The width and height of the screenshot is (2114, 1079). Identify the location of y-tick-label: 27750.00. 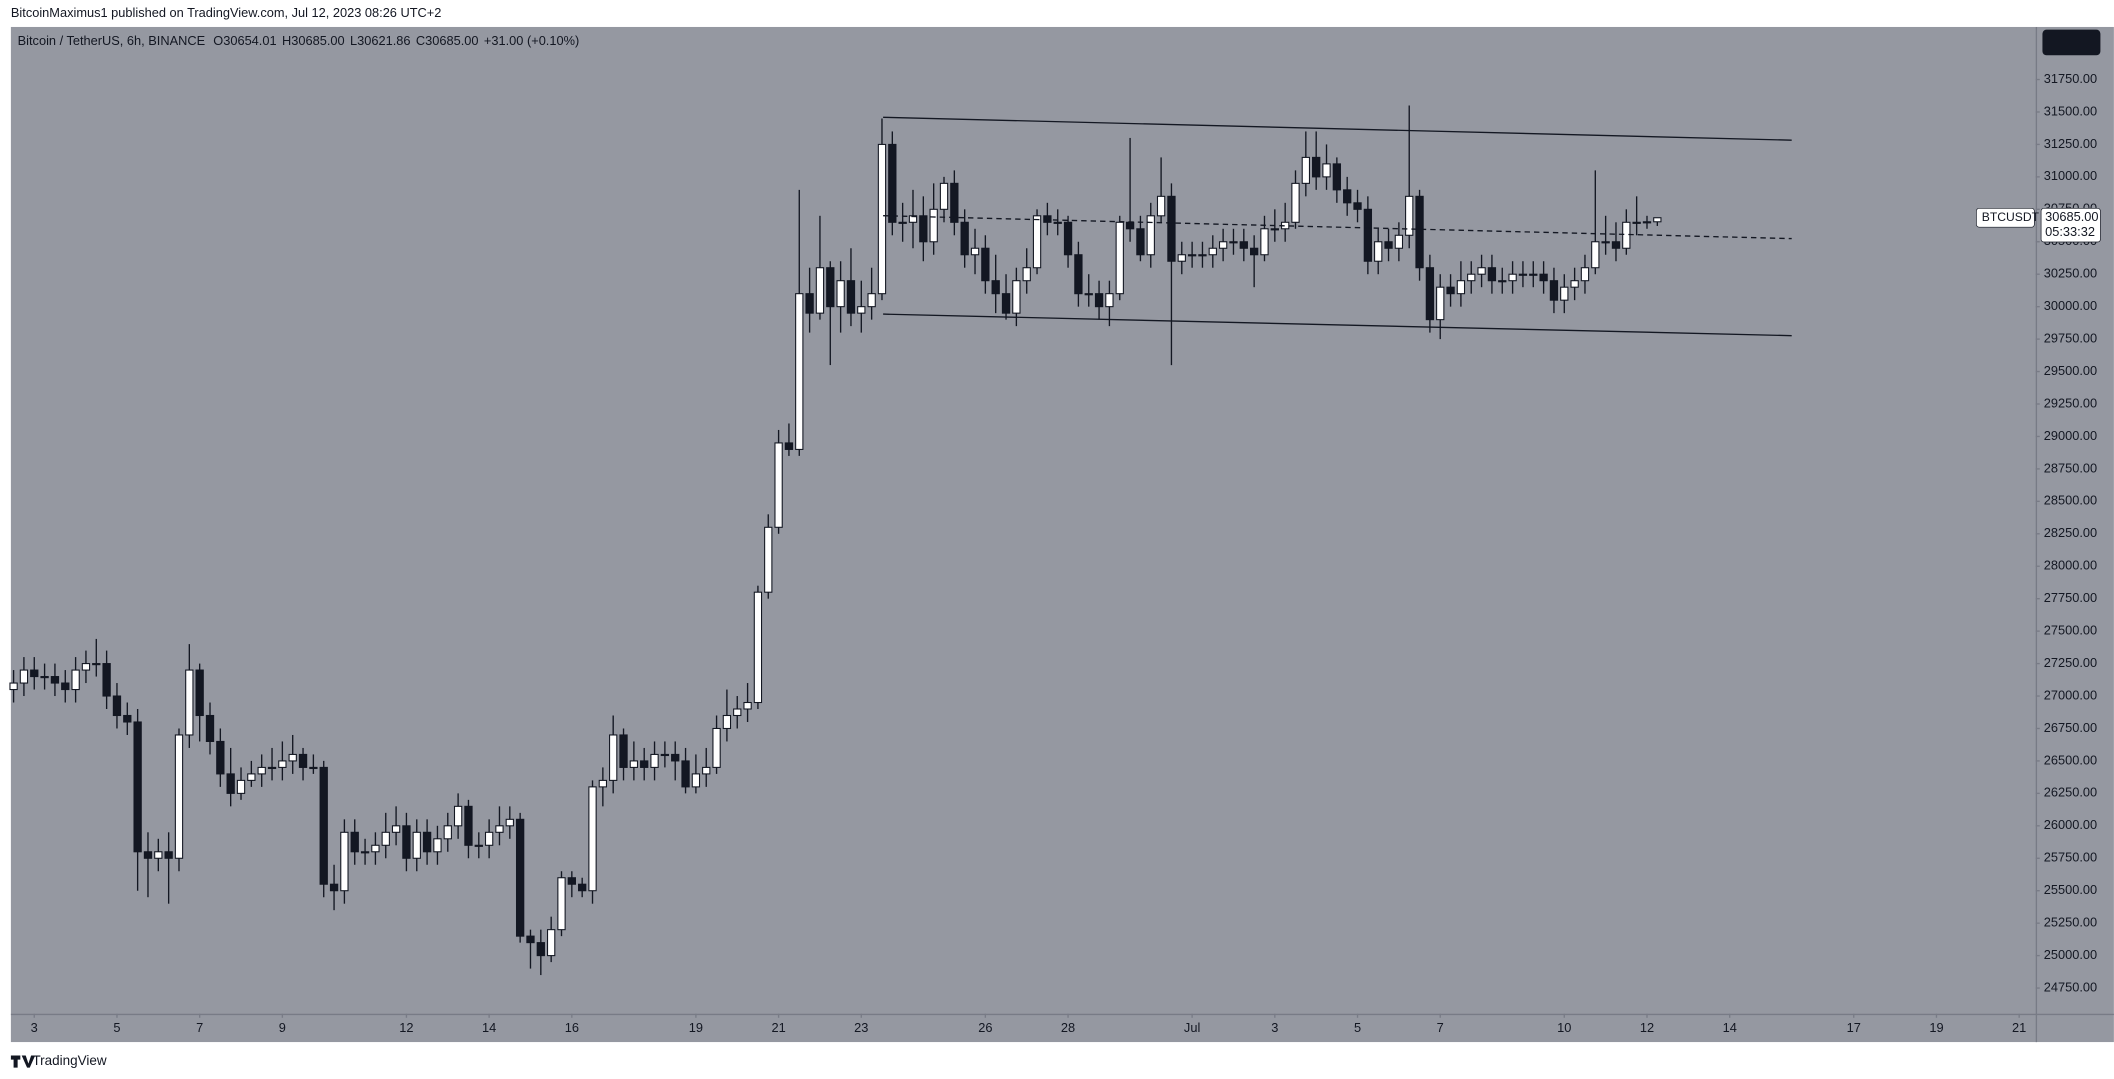
(2070, 597).